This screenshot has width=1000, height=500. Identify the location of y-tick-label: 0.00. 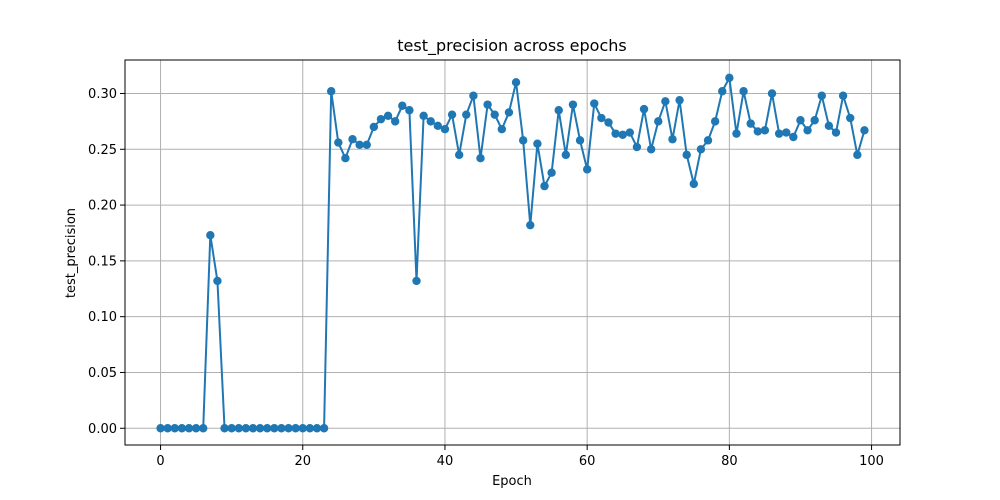
(102, 429).